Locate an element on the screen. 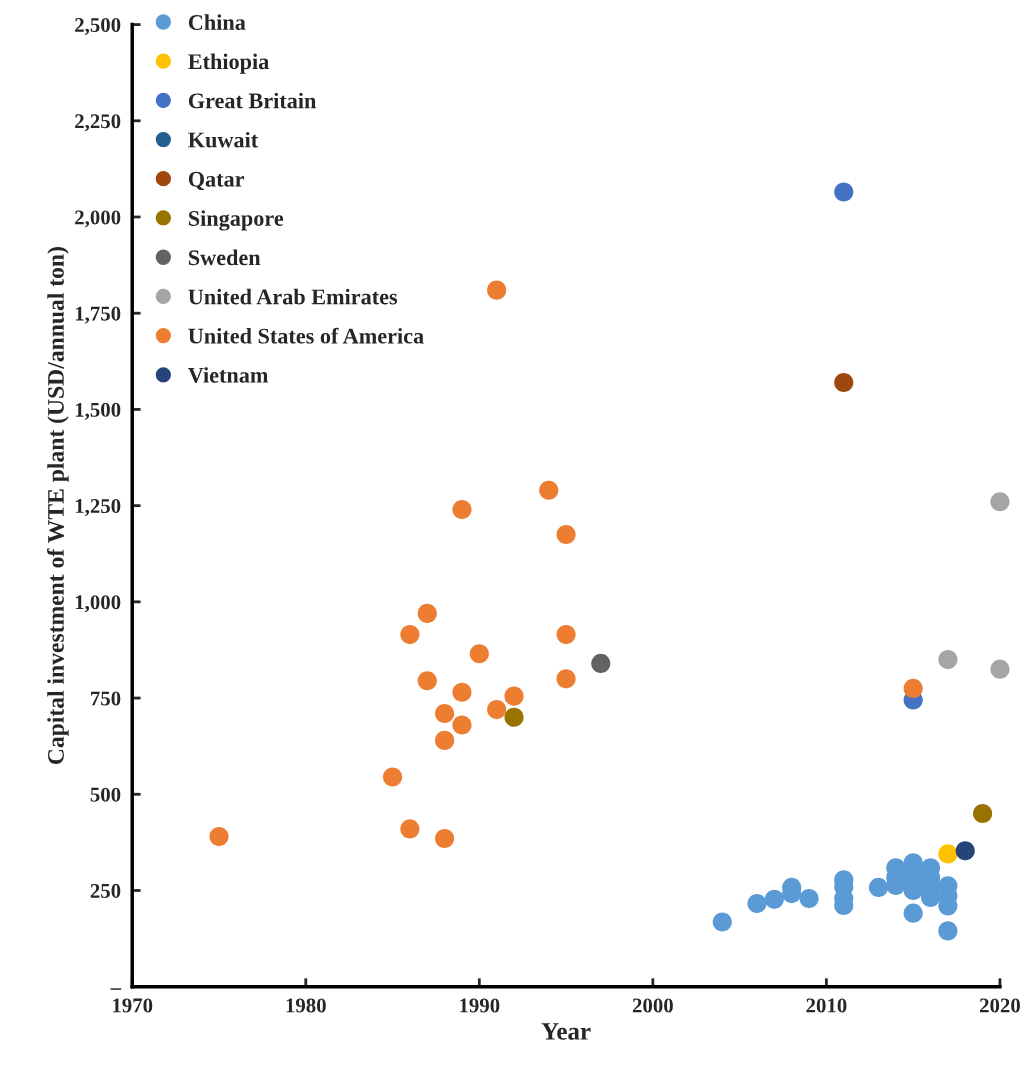  legend-label: United States of America is located at coordinates (306, 335).